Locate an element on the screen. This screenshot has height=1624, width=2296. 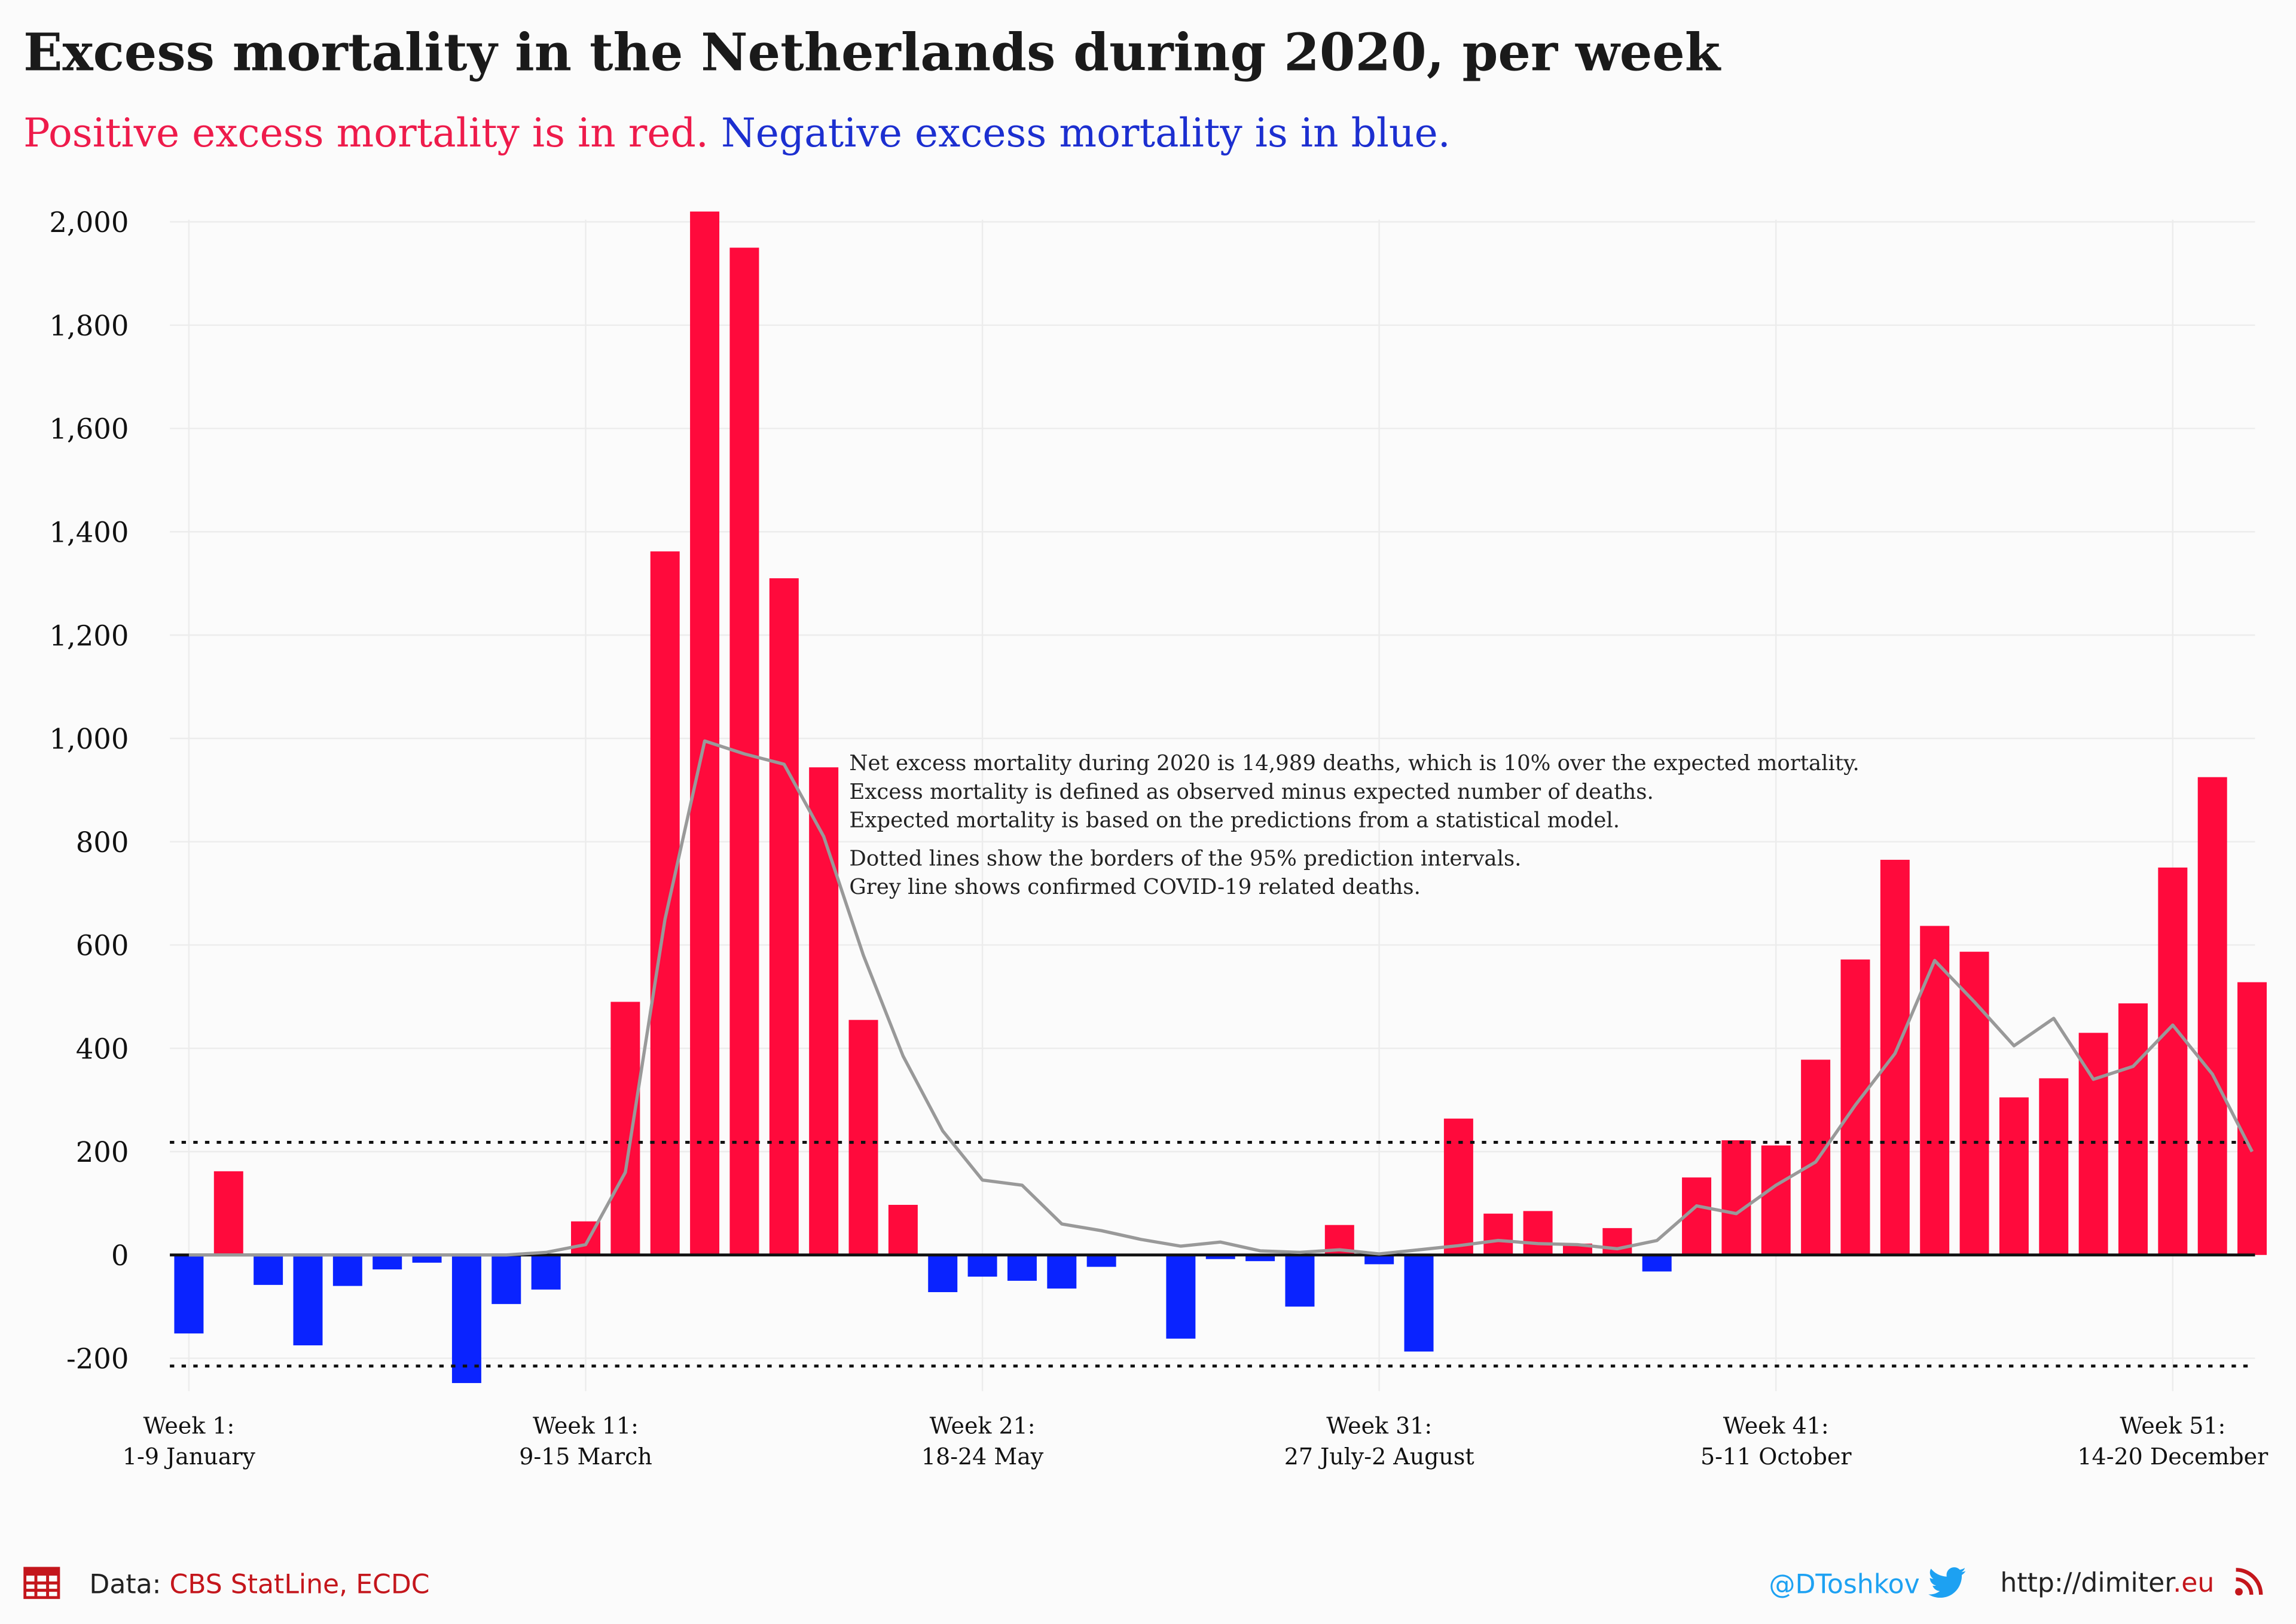
x-tick-week: Week 11: is located at coordinates (586, 1426).